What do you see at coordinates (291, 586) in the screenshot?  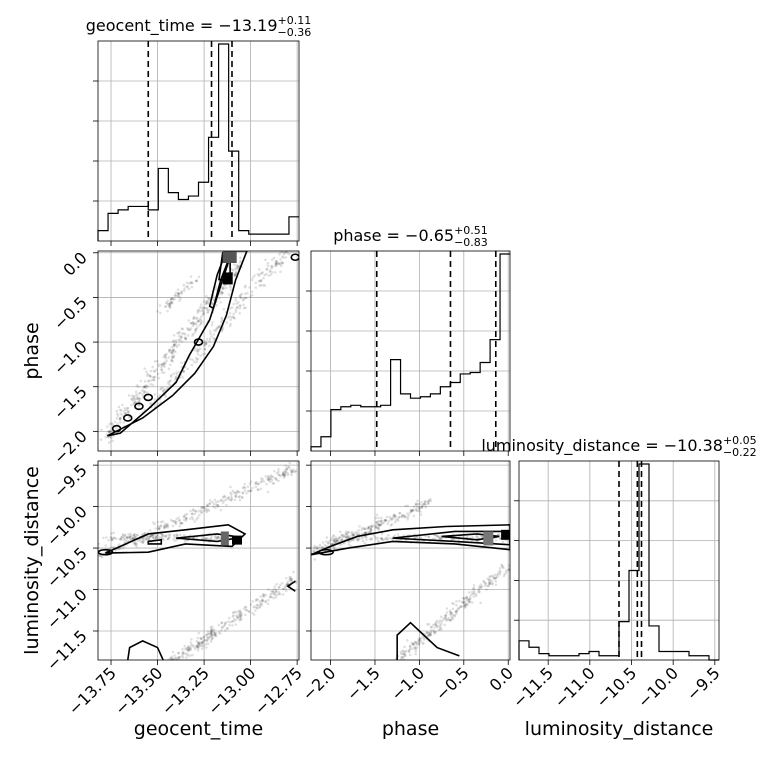 I see `geocent-time-vs-luminosity-distance-contour-edge` at bounding box center [291, 586].